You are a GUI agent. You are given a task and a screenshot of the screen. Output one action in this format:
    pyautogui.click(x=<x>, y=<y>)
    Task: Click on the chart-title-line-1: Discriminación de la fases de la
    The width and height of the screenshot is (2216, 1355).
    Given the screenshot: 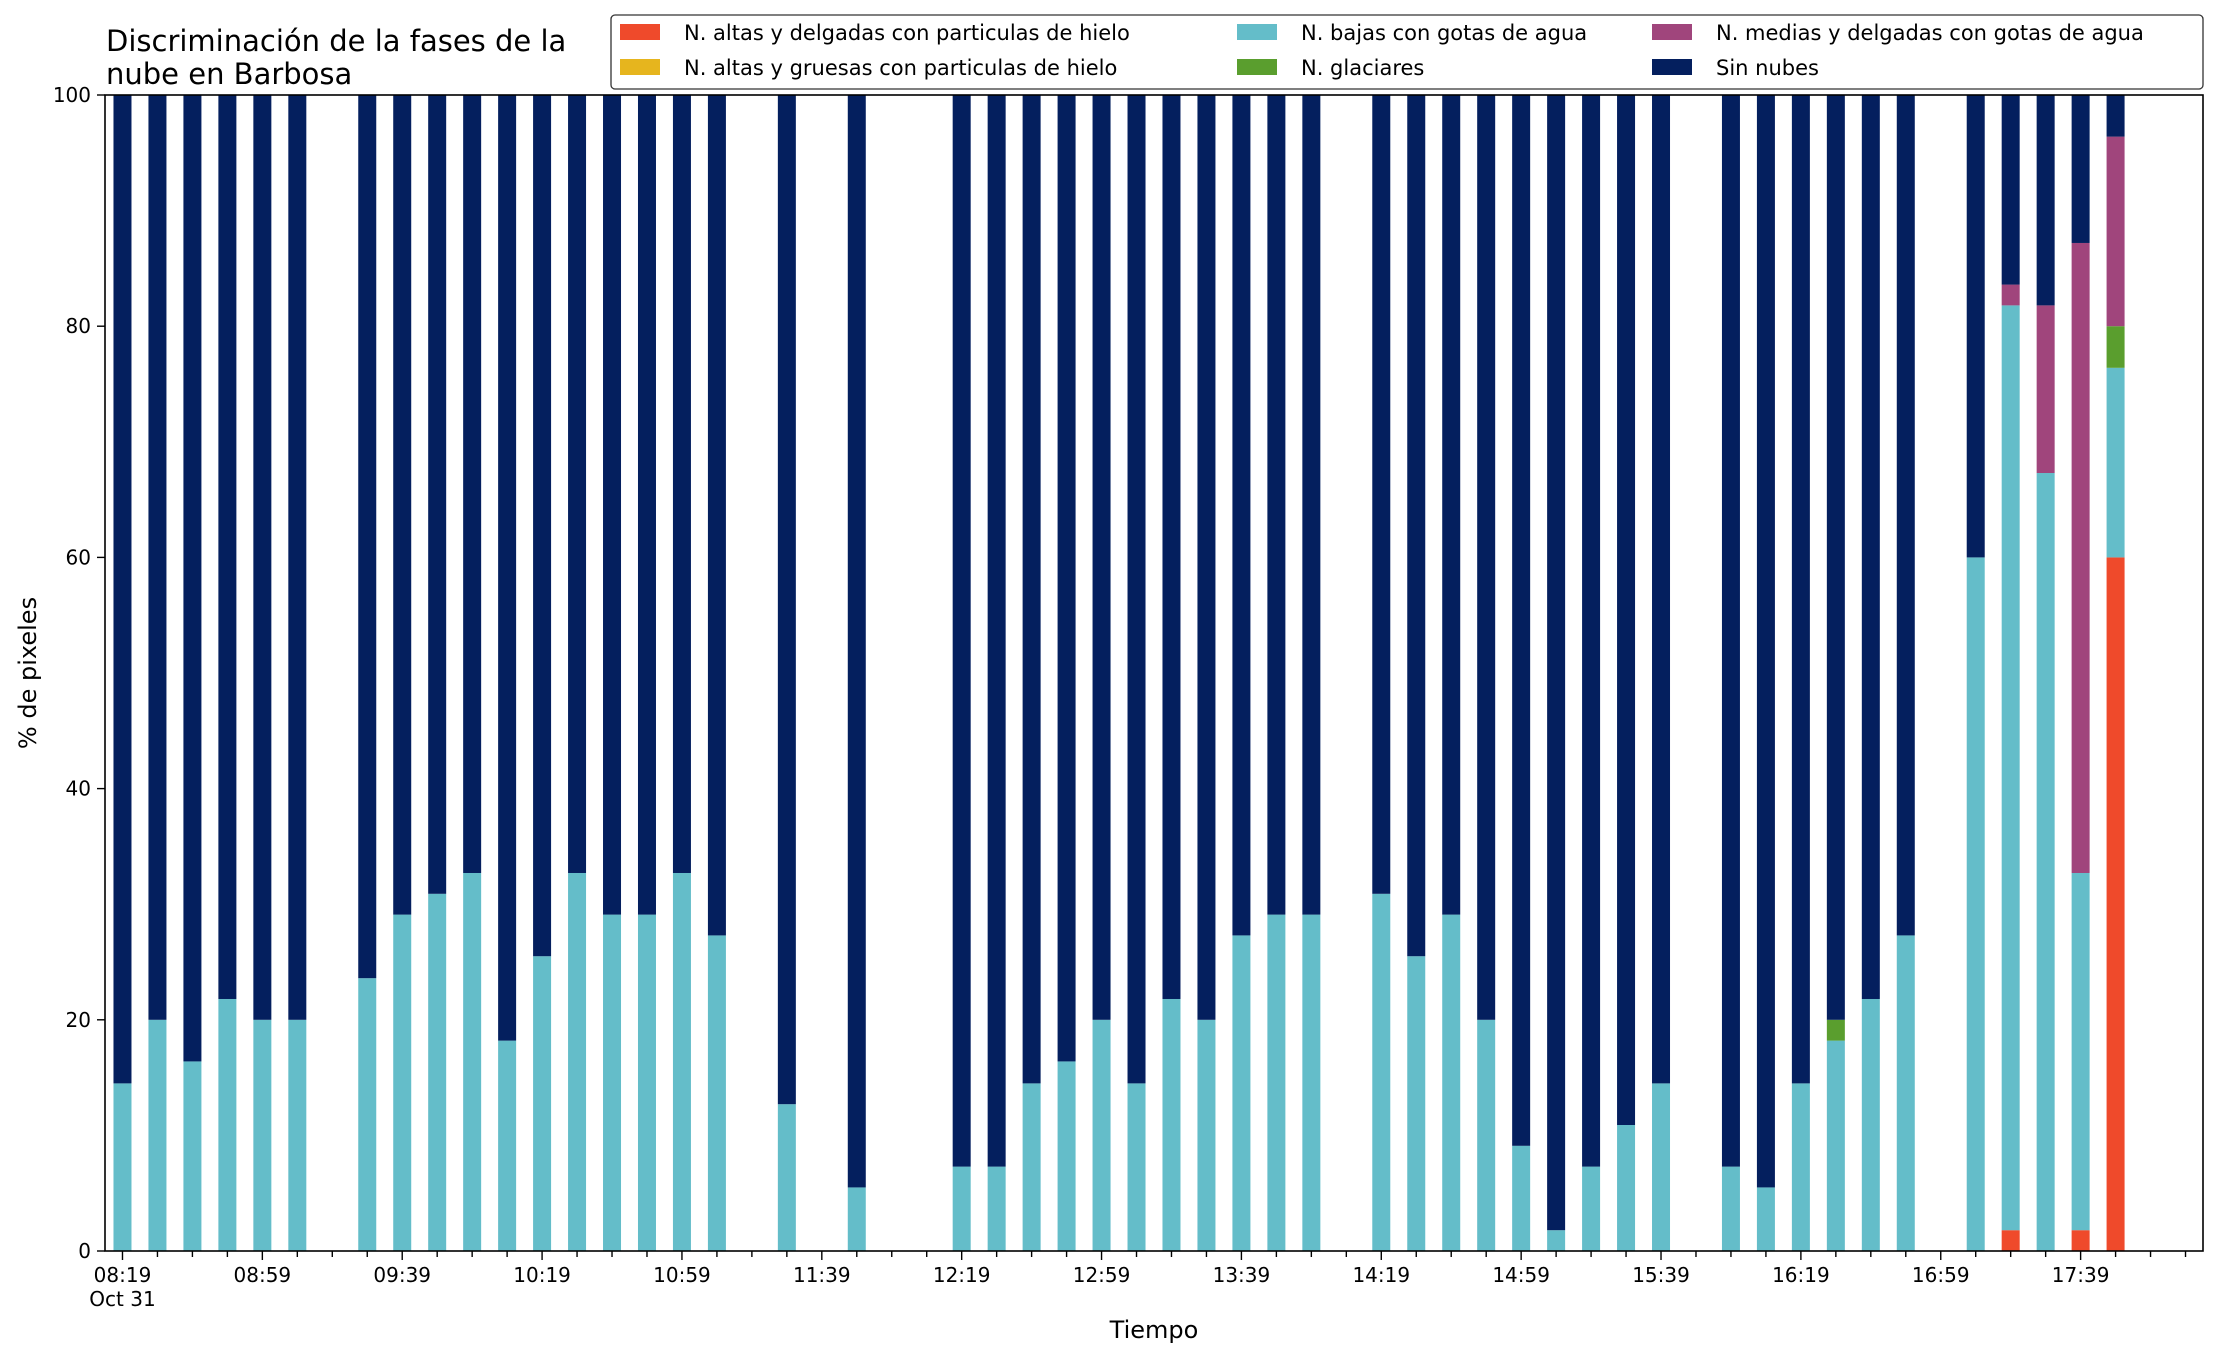 What is the action you would take?
    pyautogui.click(x=336, y=41)
    